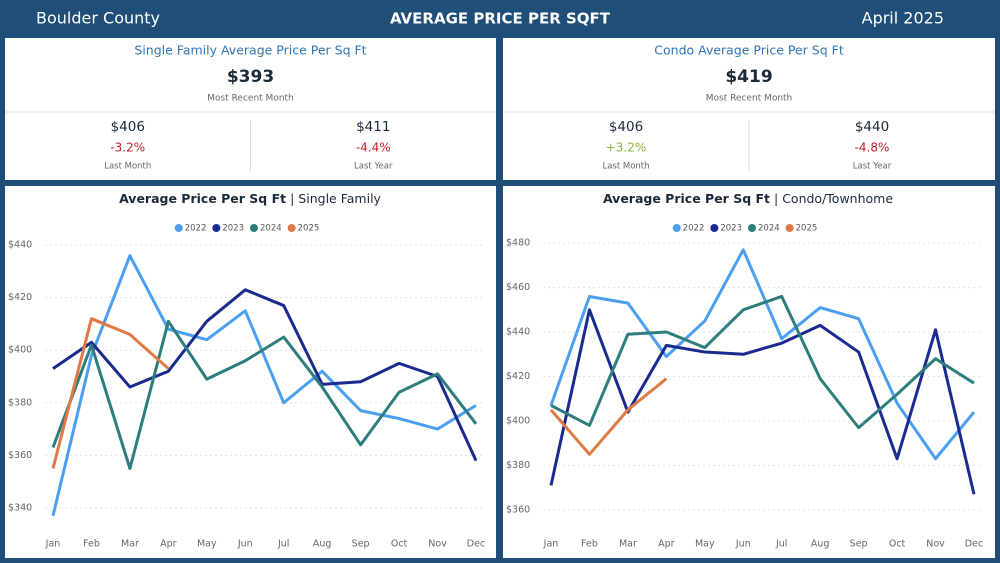  What do you see at coordinates (373, 148) in the screenshot?
I see `kpi-item-change: -4.4%` at bounding box center [373, 148].